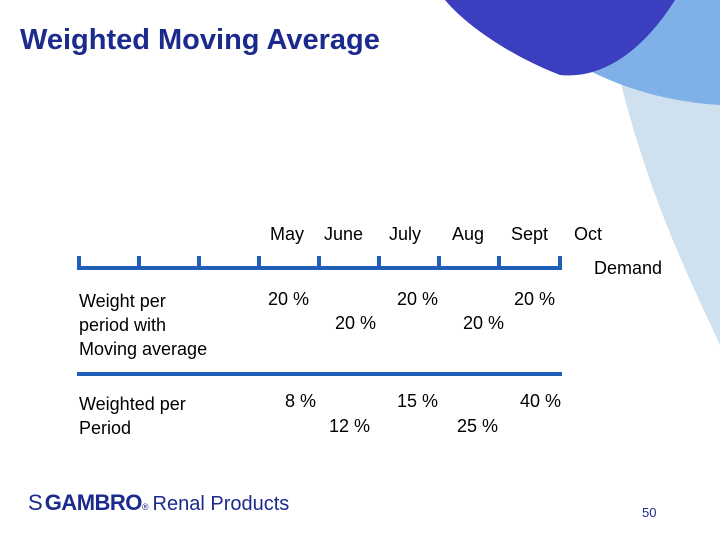  I want to click on demand-label: Demand, so click(628, 268).